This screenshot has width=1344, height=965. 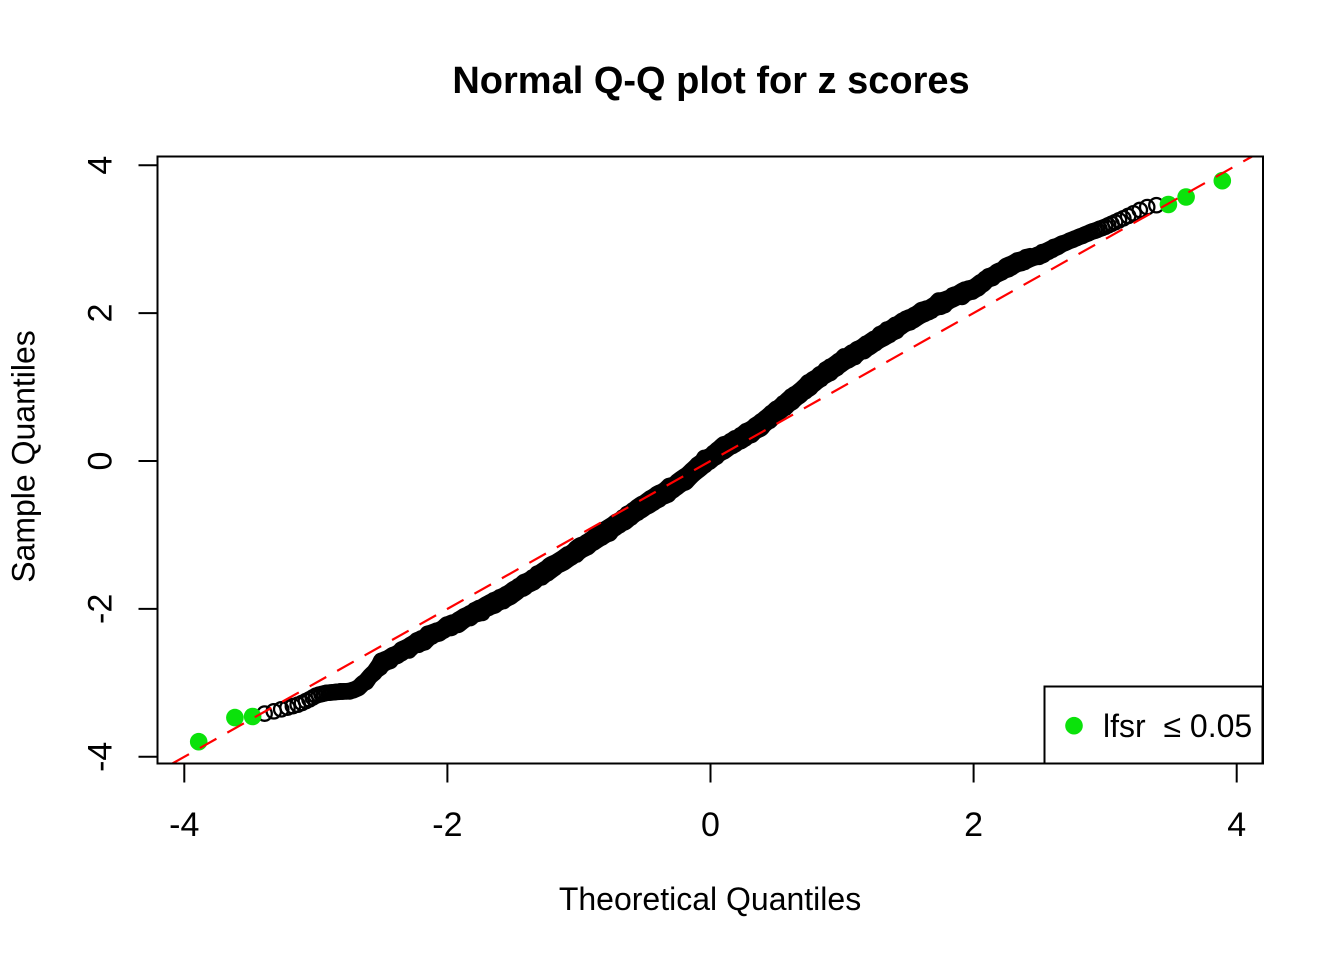 What do you see at coordinates (1177, 726) in the screenshot?
I see `svg-text: lfsr ≤ 0.05` at bounding box center [1177, 726].